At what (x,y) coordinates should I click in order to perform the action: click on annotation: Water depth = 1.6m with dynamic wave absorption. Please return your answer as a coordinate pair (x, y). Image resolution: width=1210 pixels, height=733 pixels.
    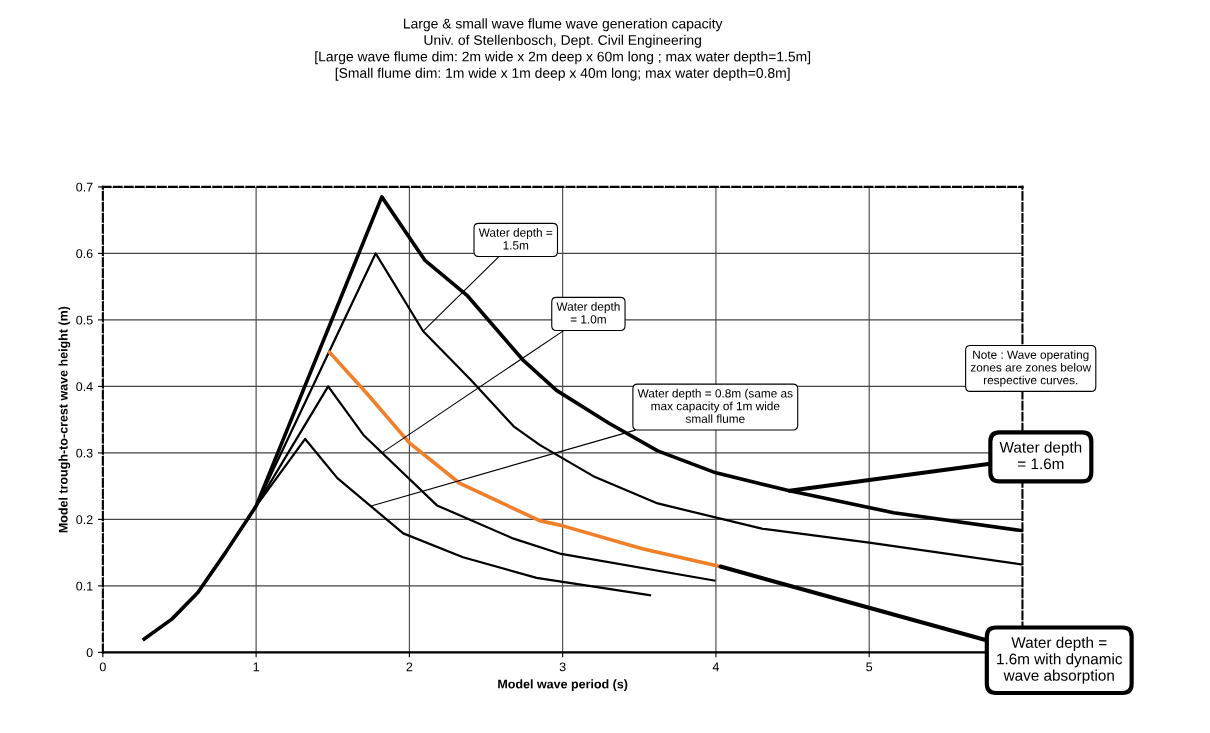
    Looking at the image, I should click on (1060, 660).